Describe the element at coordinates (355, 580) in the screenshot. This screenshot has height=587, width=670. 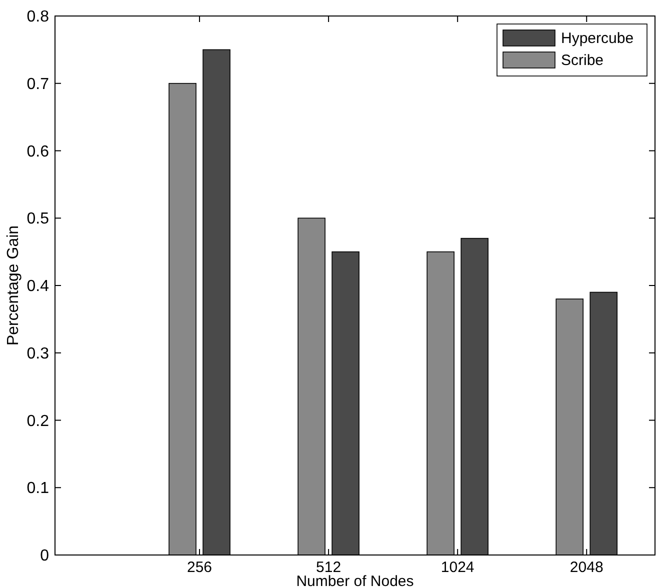
I see `x-axis-title: Number of Nodes` at that location.